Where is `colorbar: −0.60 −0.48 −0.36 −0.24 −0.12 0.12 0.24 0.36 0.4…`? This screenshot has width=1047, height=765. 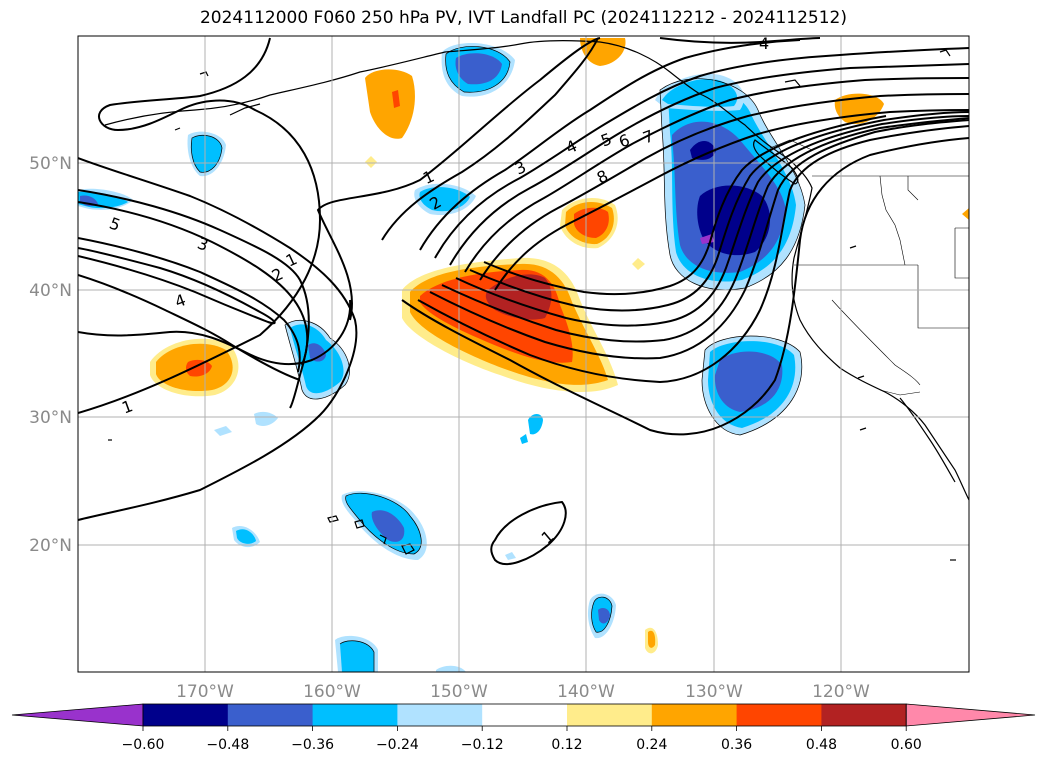 colorbar: −0.60 −0.48 −0.36 −0.24 −0.12 0.12 0.24 0.36 0.4… is located at coordinates (523, 728).